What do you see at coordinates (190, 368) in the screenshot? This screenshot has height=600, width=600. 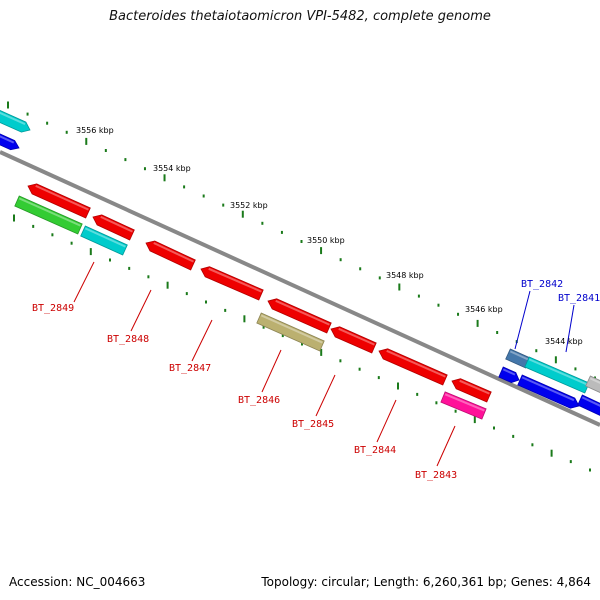 I see `gene-label: BT_2847` at bounding box center [190, 368].